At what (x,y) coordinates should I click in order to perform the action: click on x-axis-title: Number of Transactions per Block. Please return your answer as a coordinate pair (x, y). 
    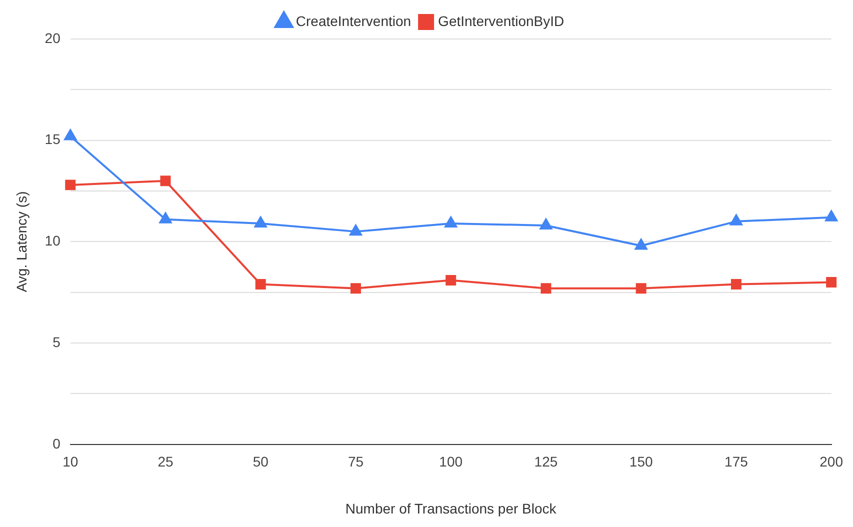
    Looking at the image, I should click on (451, 508).